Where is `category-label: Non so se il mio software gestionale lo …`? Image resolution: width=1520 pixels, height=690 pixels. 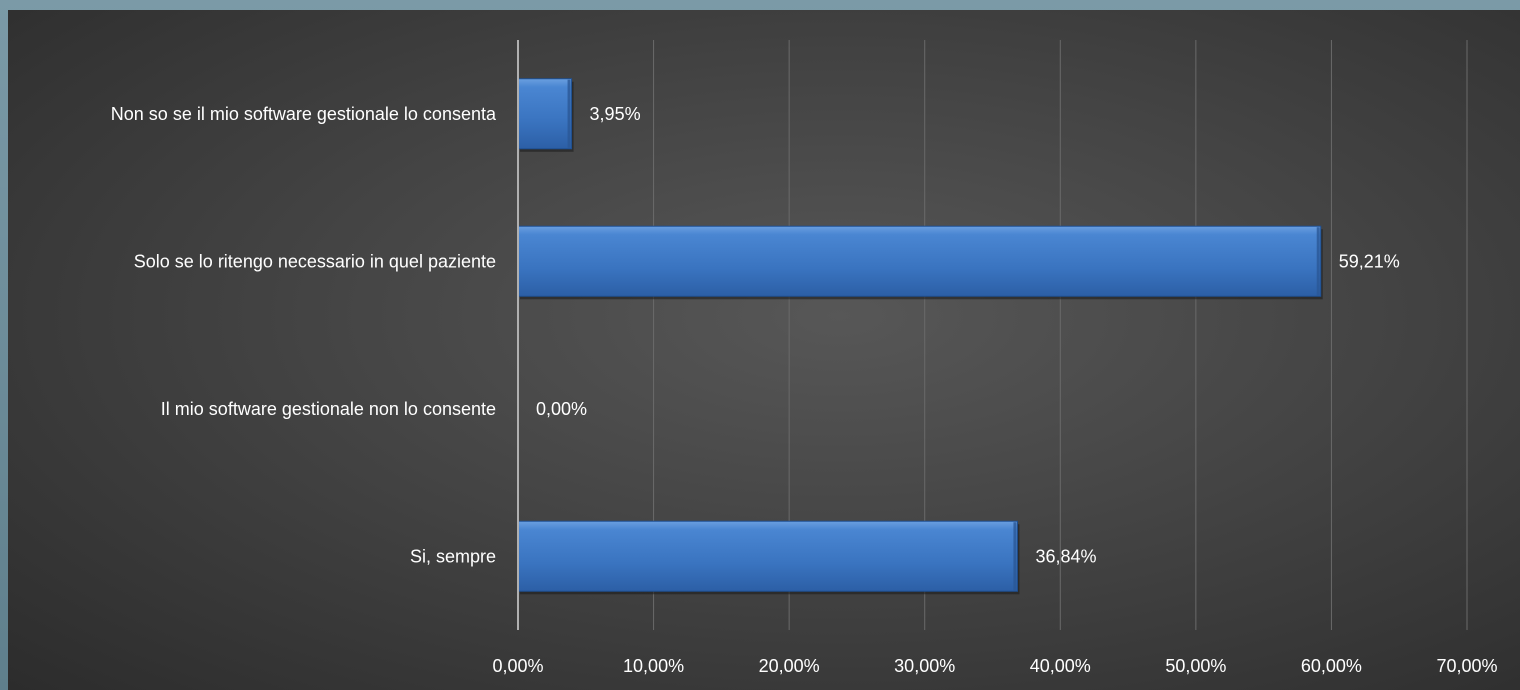 category-label: Non so se il mio software gestionale lo … is located at coordinates (304, 114).